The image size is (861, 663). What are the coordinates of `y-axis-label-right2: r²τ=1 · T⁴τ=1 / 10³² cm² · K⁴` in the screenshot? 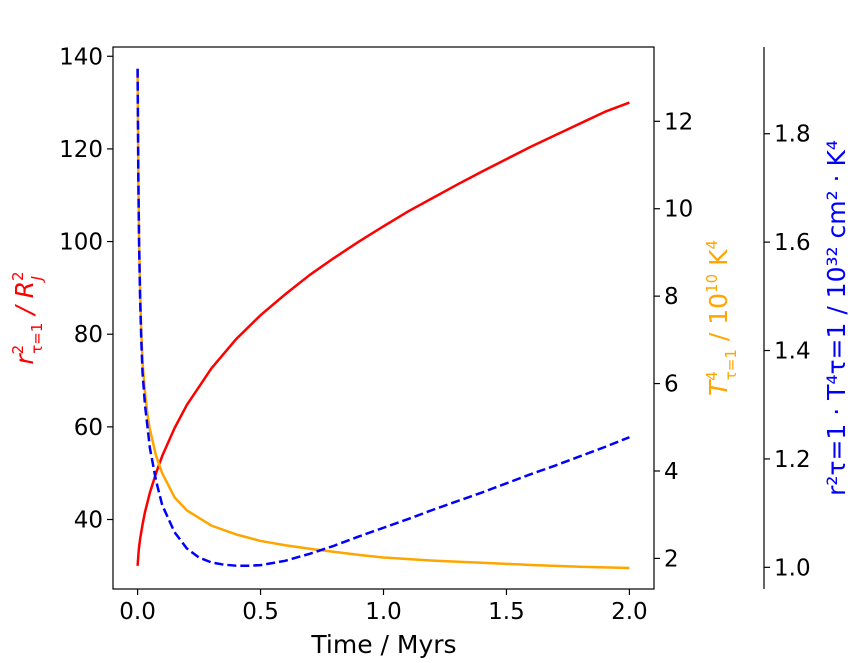 It's located at (836, 318).